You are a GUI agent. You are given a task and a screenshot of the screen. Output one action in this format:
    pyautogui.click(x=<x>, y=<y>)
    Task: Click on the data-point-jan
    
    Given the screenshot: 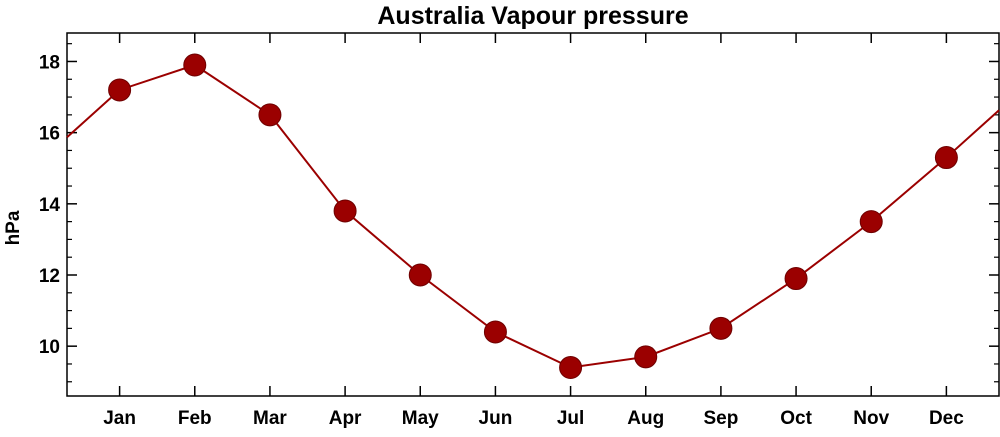 What is the action you would take?
    pyautogui.click(x=120, y=90)
    